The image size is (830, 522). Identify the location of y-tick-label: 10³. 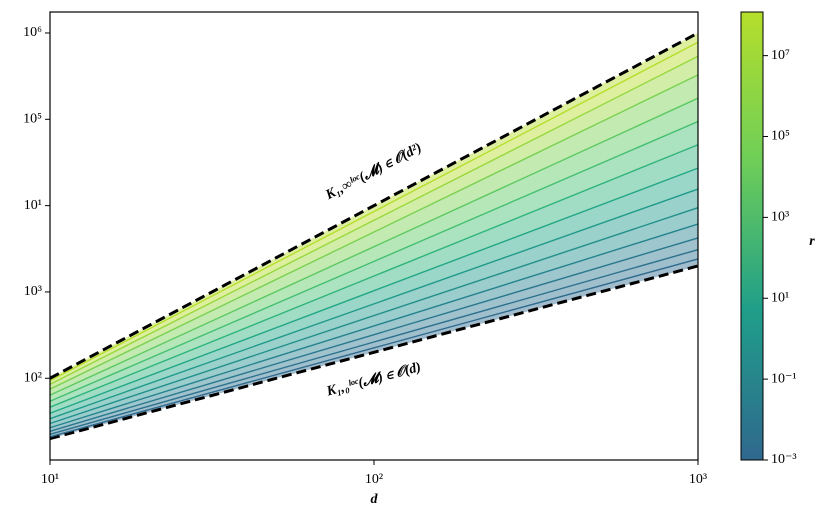
(33, 291).